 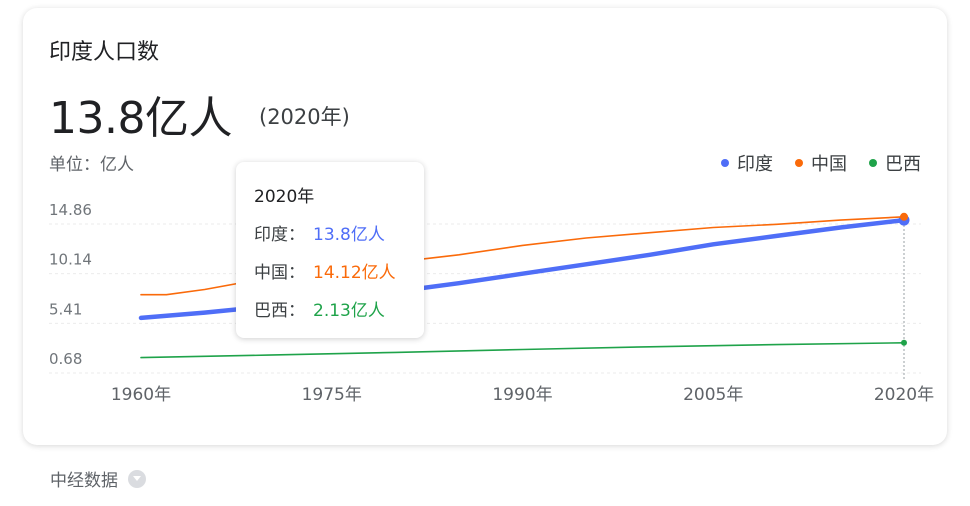 What do you see at coordinates (84, 481) in the screenshot?
I see `source-label: 中经数据` at bounding box center [84, 481].